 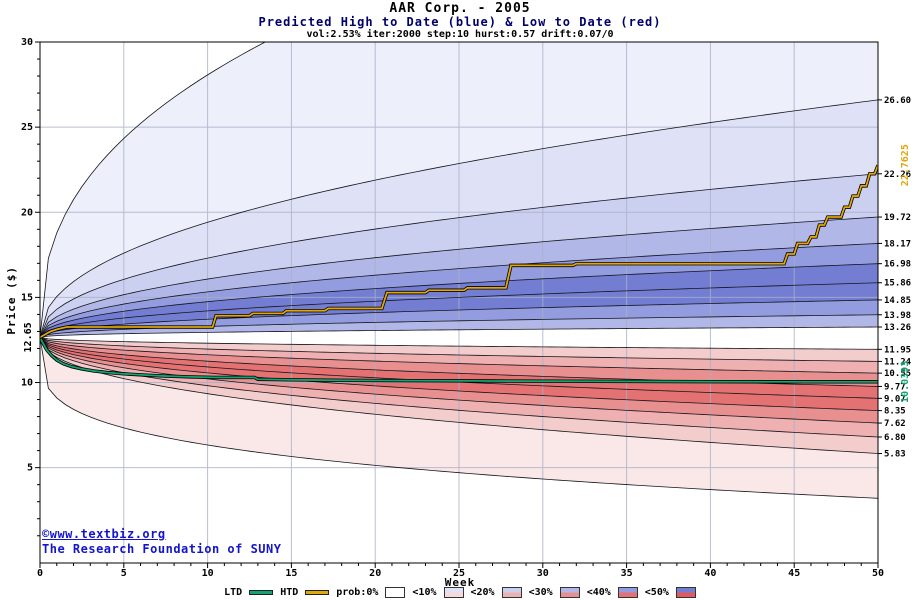 What do you see at coordinates (627, 573) in the screenshot?
I see `svg-text: 35` at bounding box center [627, 573].